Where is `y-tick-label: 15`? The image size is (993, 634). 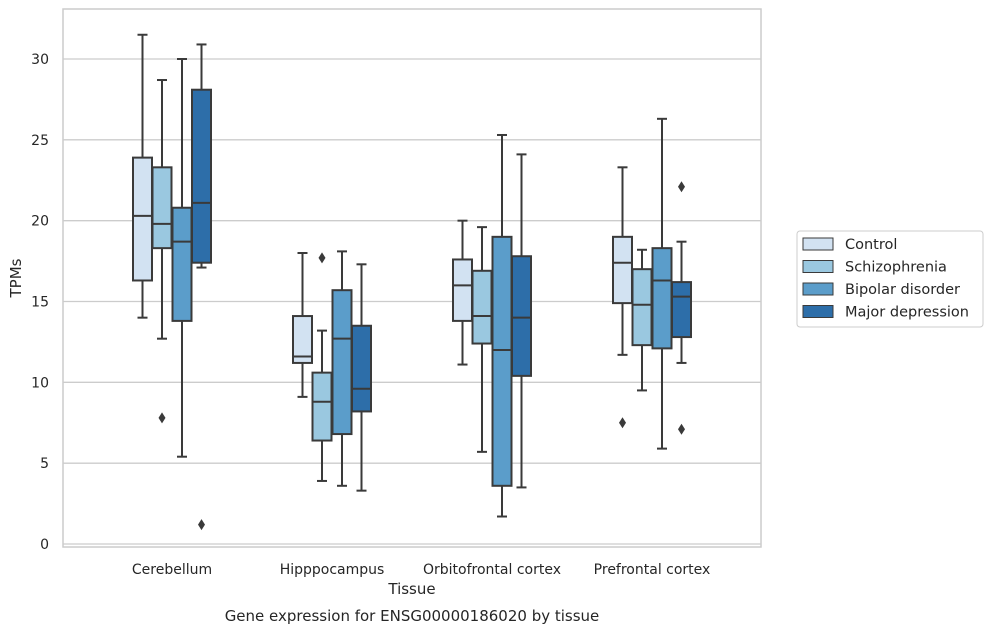
y-tick-label: 15 is located at coordinates (40, 303).